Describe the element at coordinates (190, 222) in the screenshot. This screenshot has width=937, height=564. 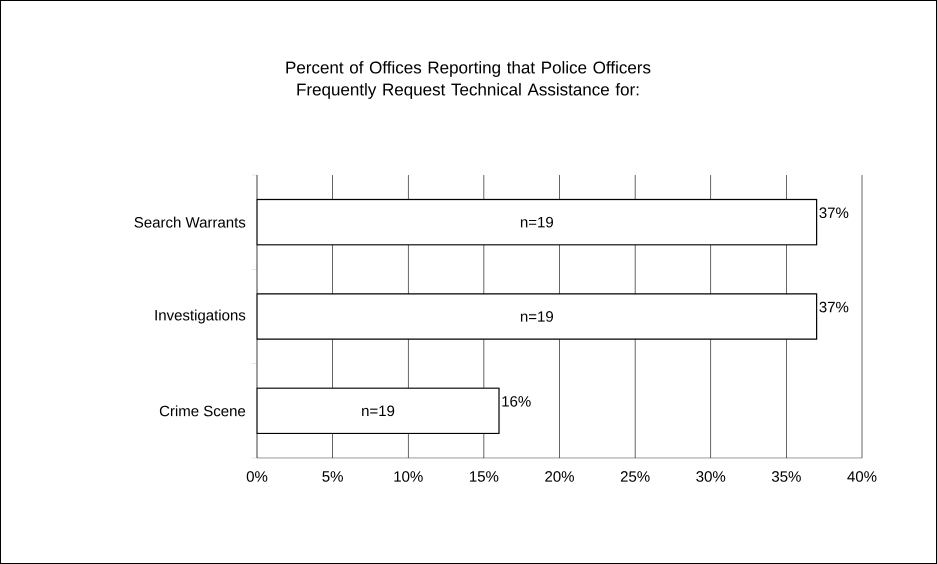
I see `y-tick-label: Search Warrants` at that location.